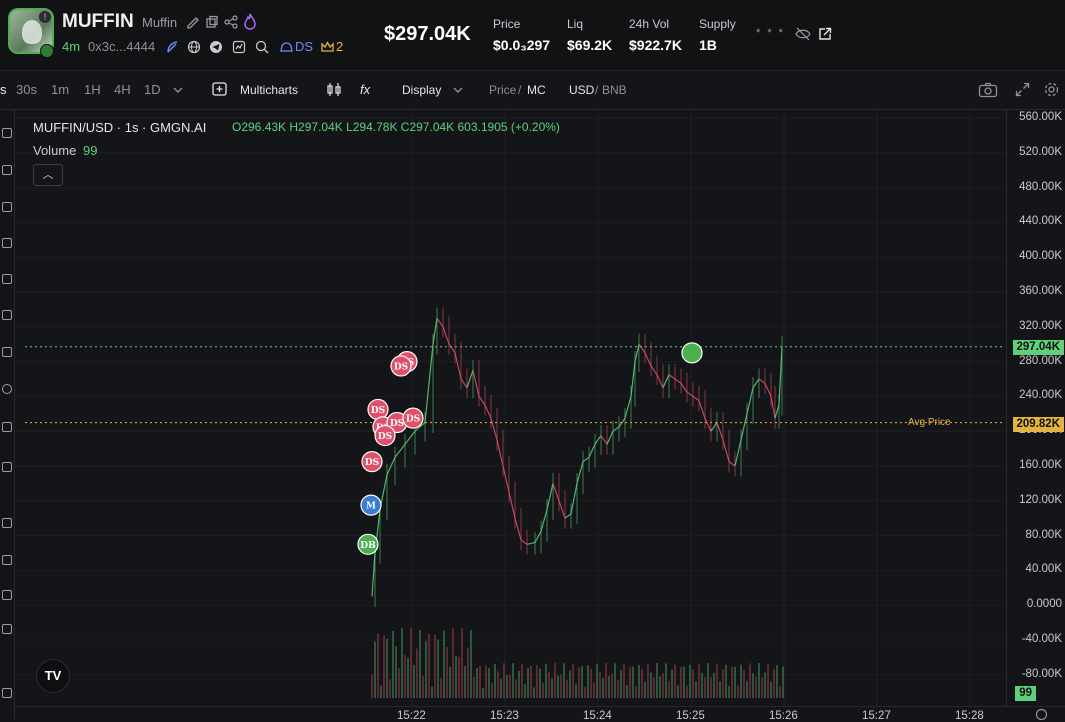 Image resolution: width=1065 pixels, height=722 pixels. Describe the element at coordinates (575, 24) in the screenshot. I see `stat-liq-label: Liq` at that location.